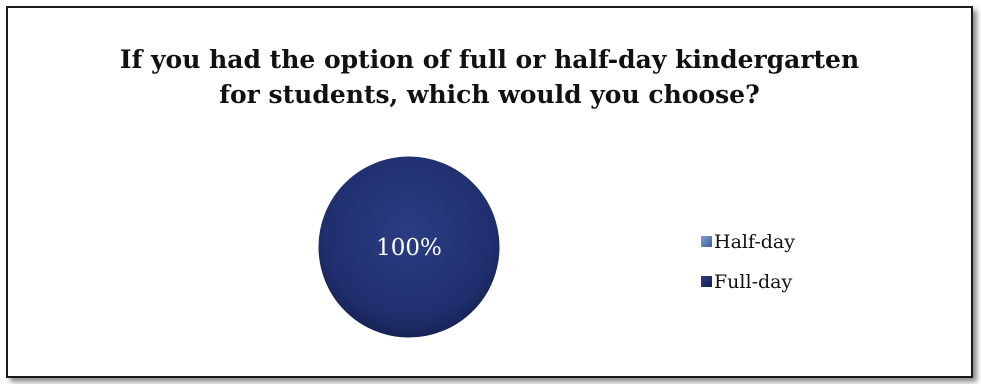 Image resolution: width=981 pixels, height=384 pixels. I want to click on legend-item-half-day: Half-day, so click(748, 242).